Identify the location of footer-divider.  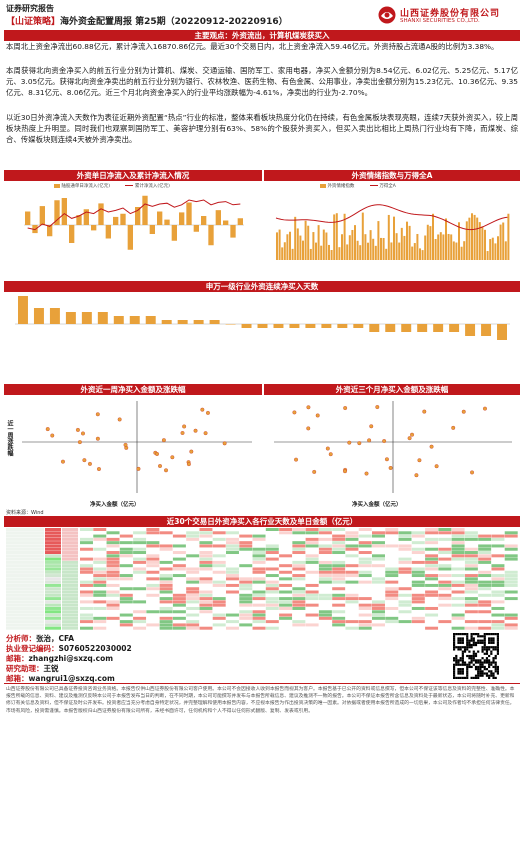
(262, 683).